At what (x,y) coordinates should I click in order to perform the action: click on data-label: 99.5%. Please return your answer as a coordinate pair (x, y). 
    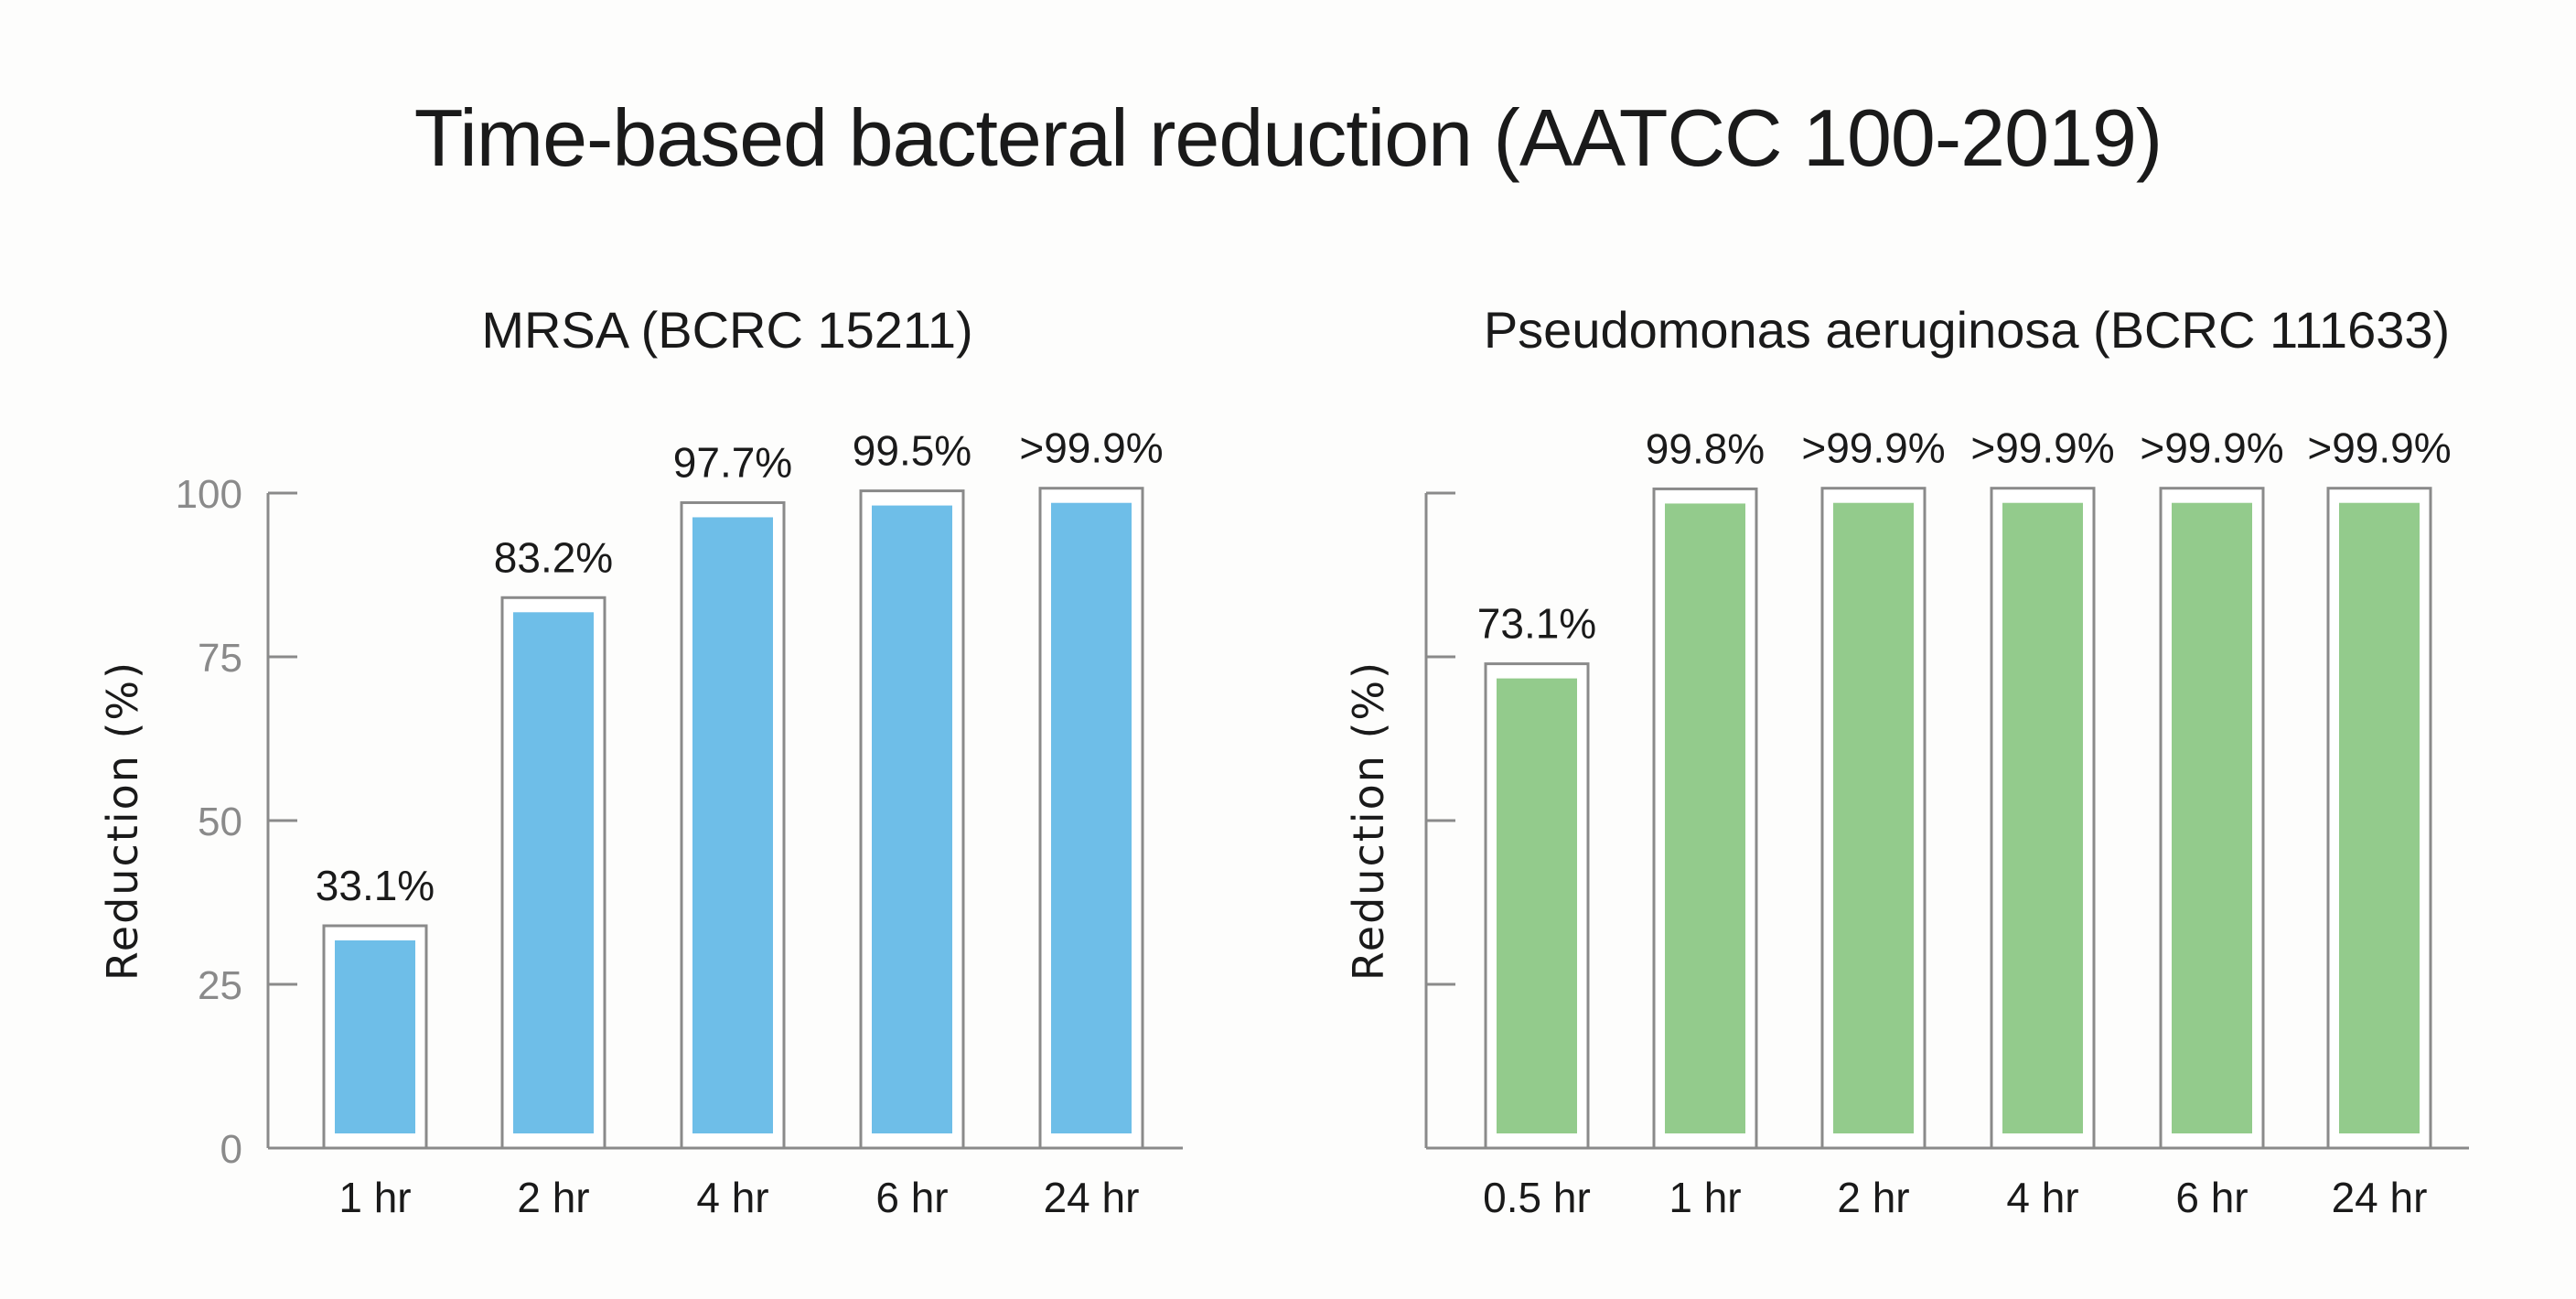
    Looking at the image, I should click on (912, 451).